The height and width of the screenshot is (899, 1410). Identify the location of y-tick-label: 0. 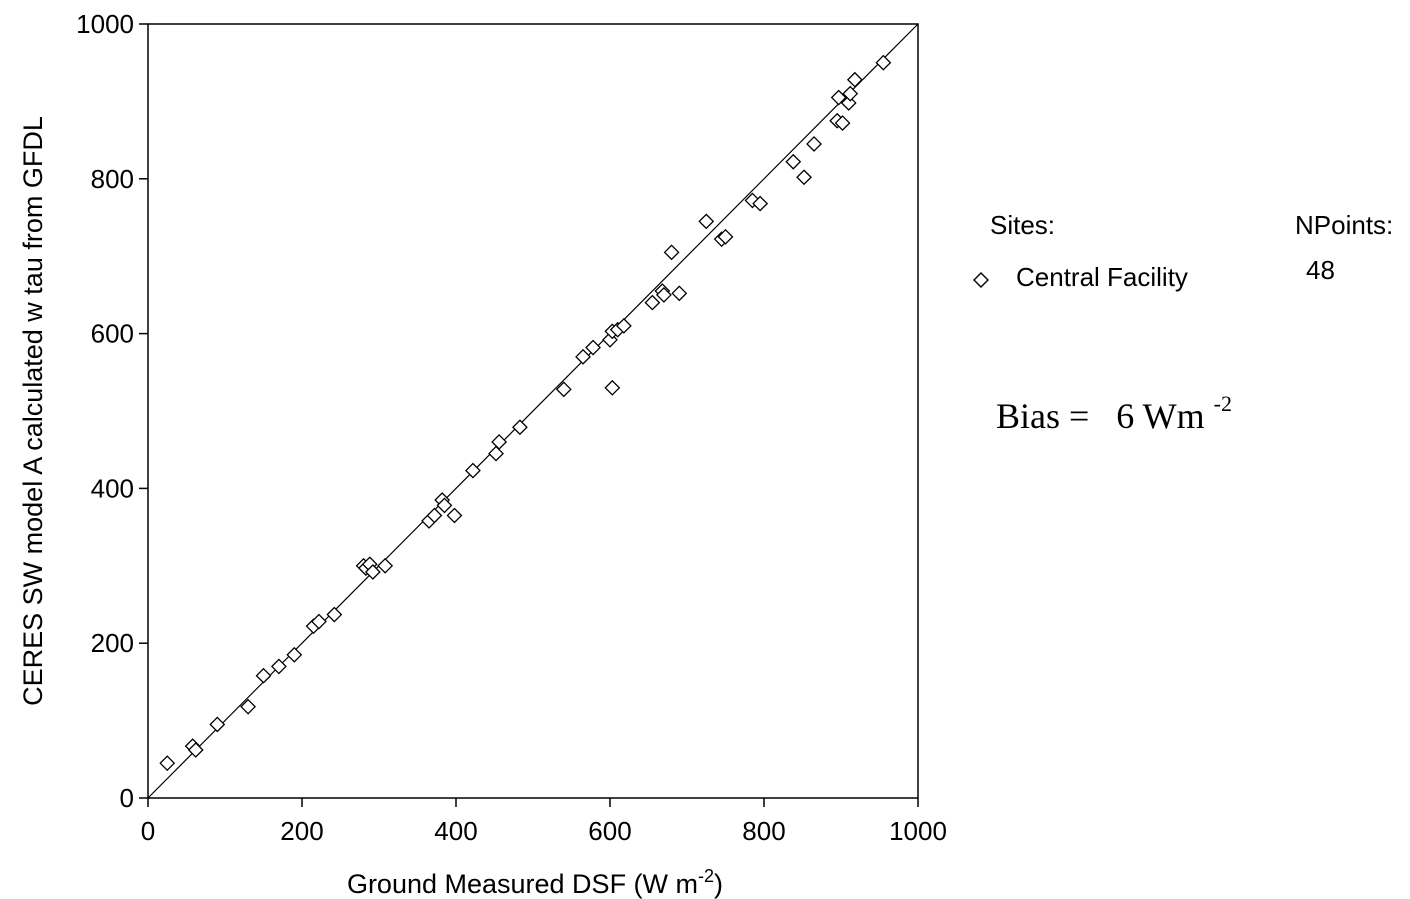
(127, 798).